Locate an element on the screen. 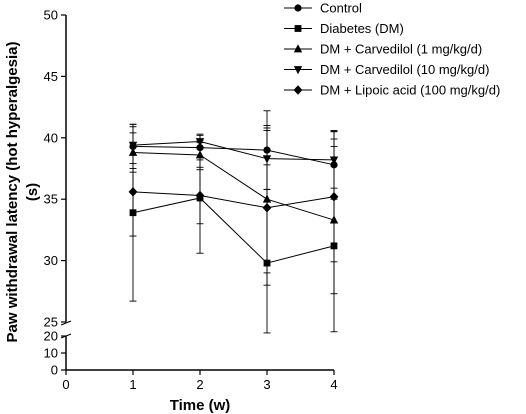  y-tick-label: 50 is located at coordinates (51, 15).